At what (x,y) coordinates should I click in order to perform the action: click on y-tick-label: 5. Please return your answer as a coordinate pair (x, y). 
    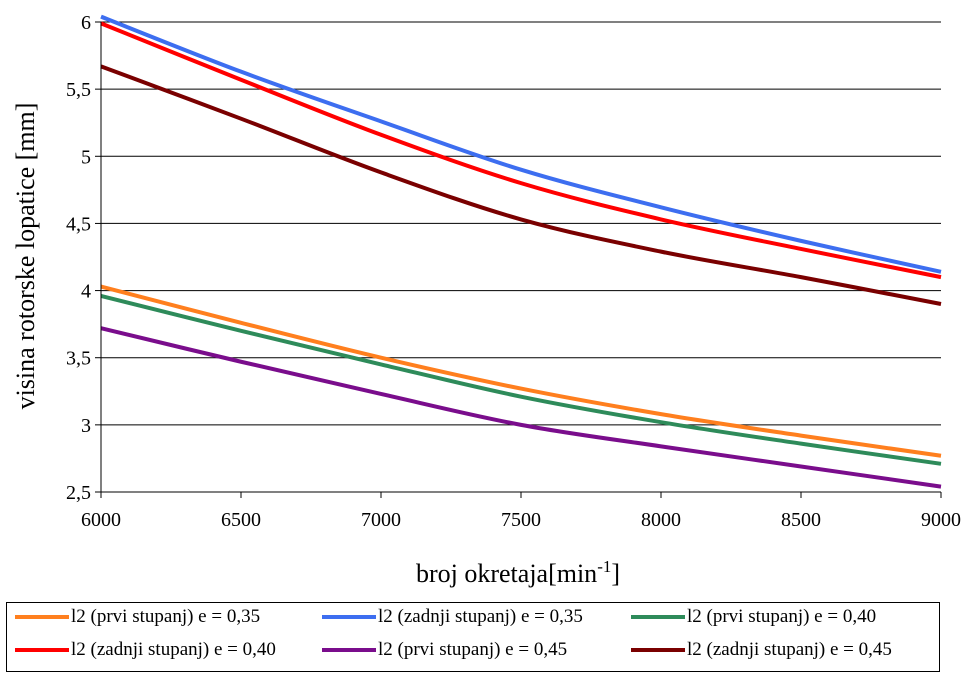
    Looking at the image, I should click on (86, 157).